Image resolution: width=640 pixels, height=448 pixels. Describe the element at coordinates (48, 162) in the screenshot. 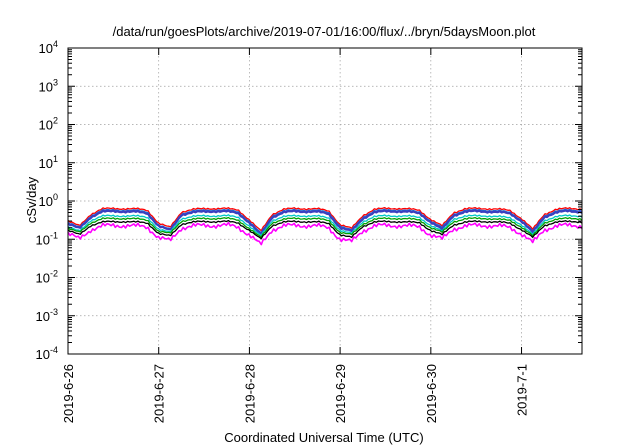

I see `y-tick-label: 10¹` at that location.